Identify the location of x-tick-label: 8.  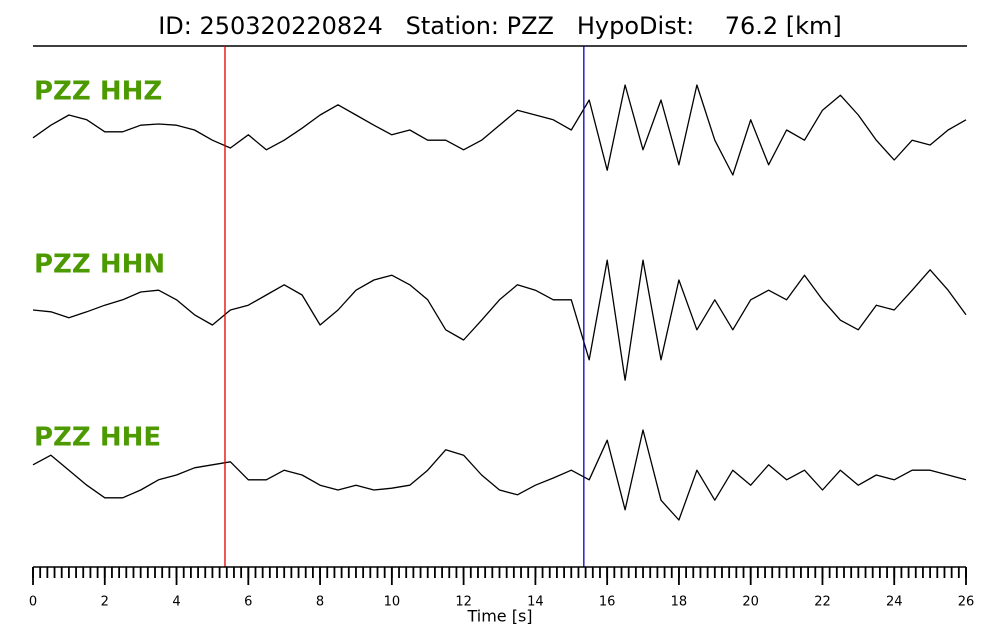
(320, 602).